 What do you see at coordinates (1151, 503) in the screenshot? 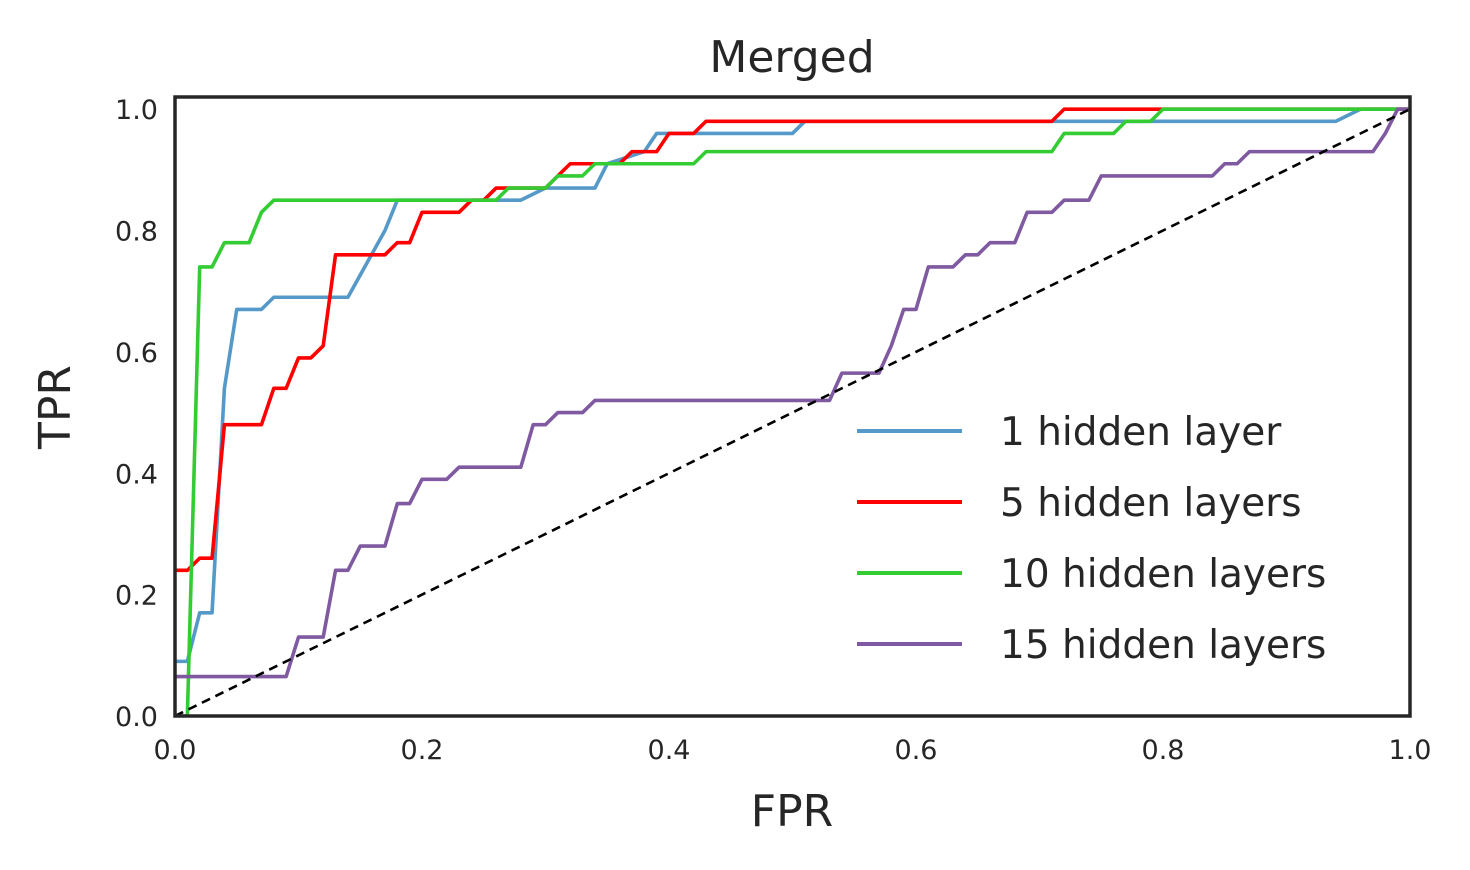
I see `legend-label: 5 hidden layers` at bounding box center [1151, 503].